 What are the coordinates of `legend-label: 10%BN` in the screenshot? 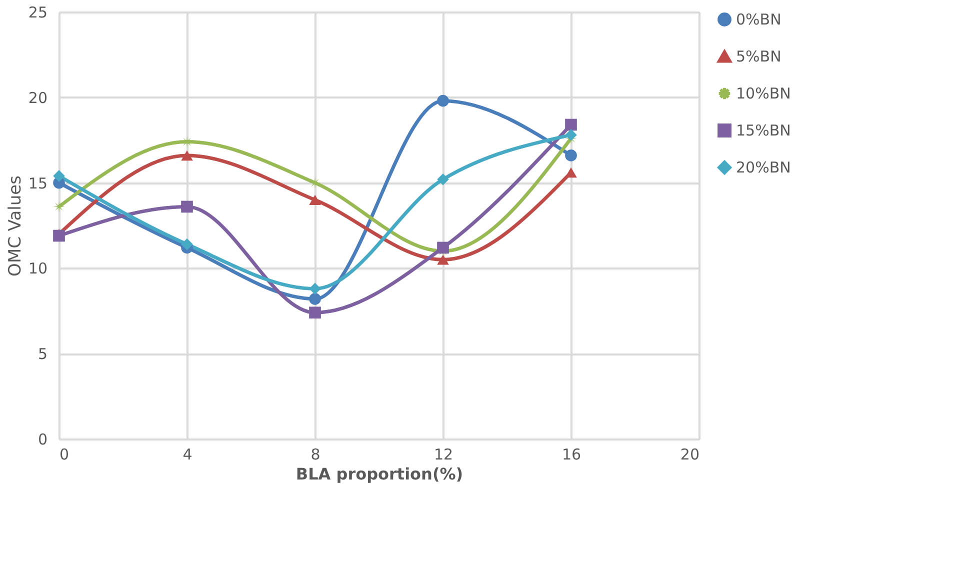 It's located at (763, 93).